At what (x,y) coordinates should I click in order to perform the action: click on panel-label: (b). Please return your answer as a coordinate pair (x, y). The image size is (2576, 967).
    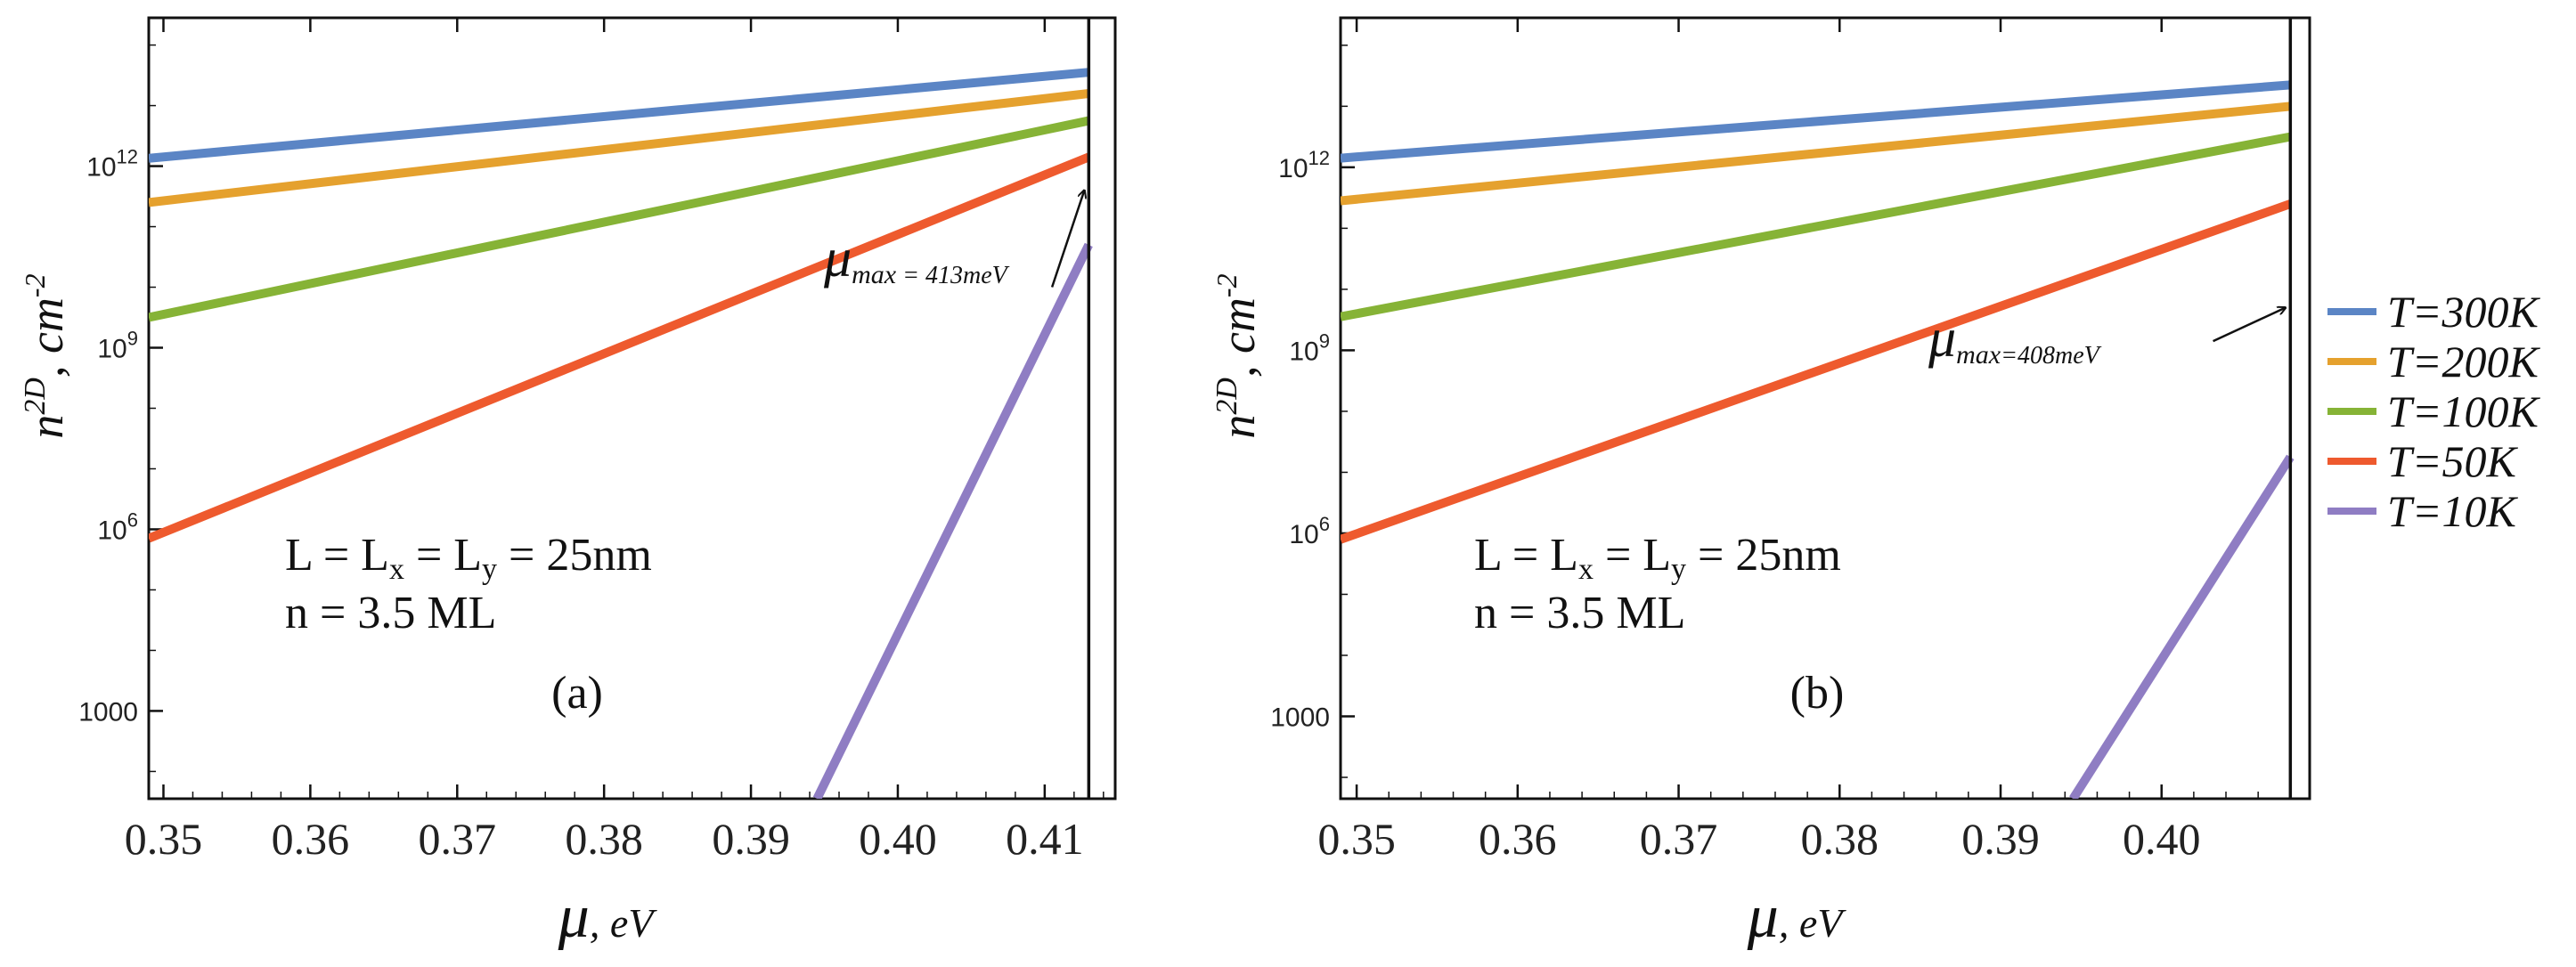
    Looking at the image, I should click on (1818, 693).